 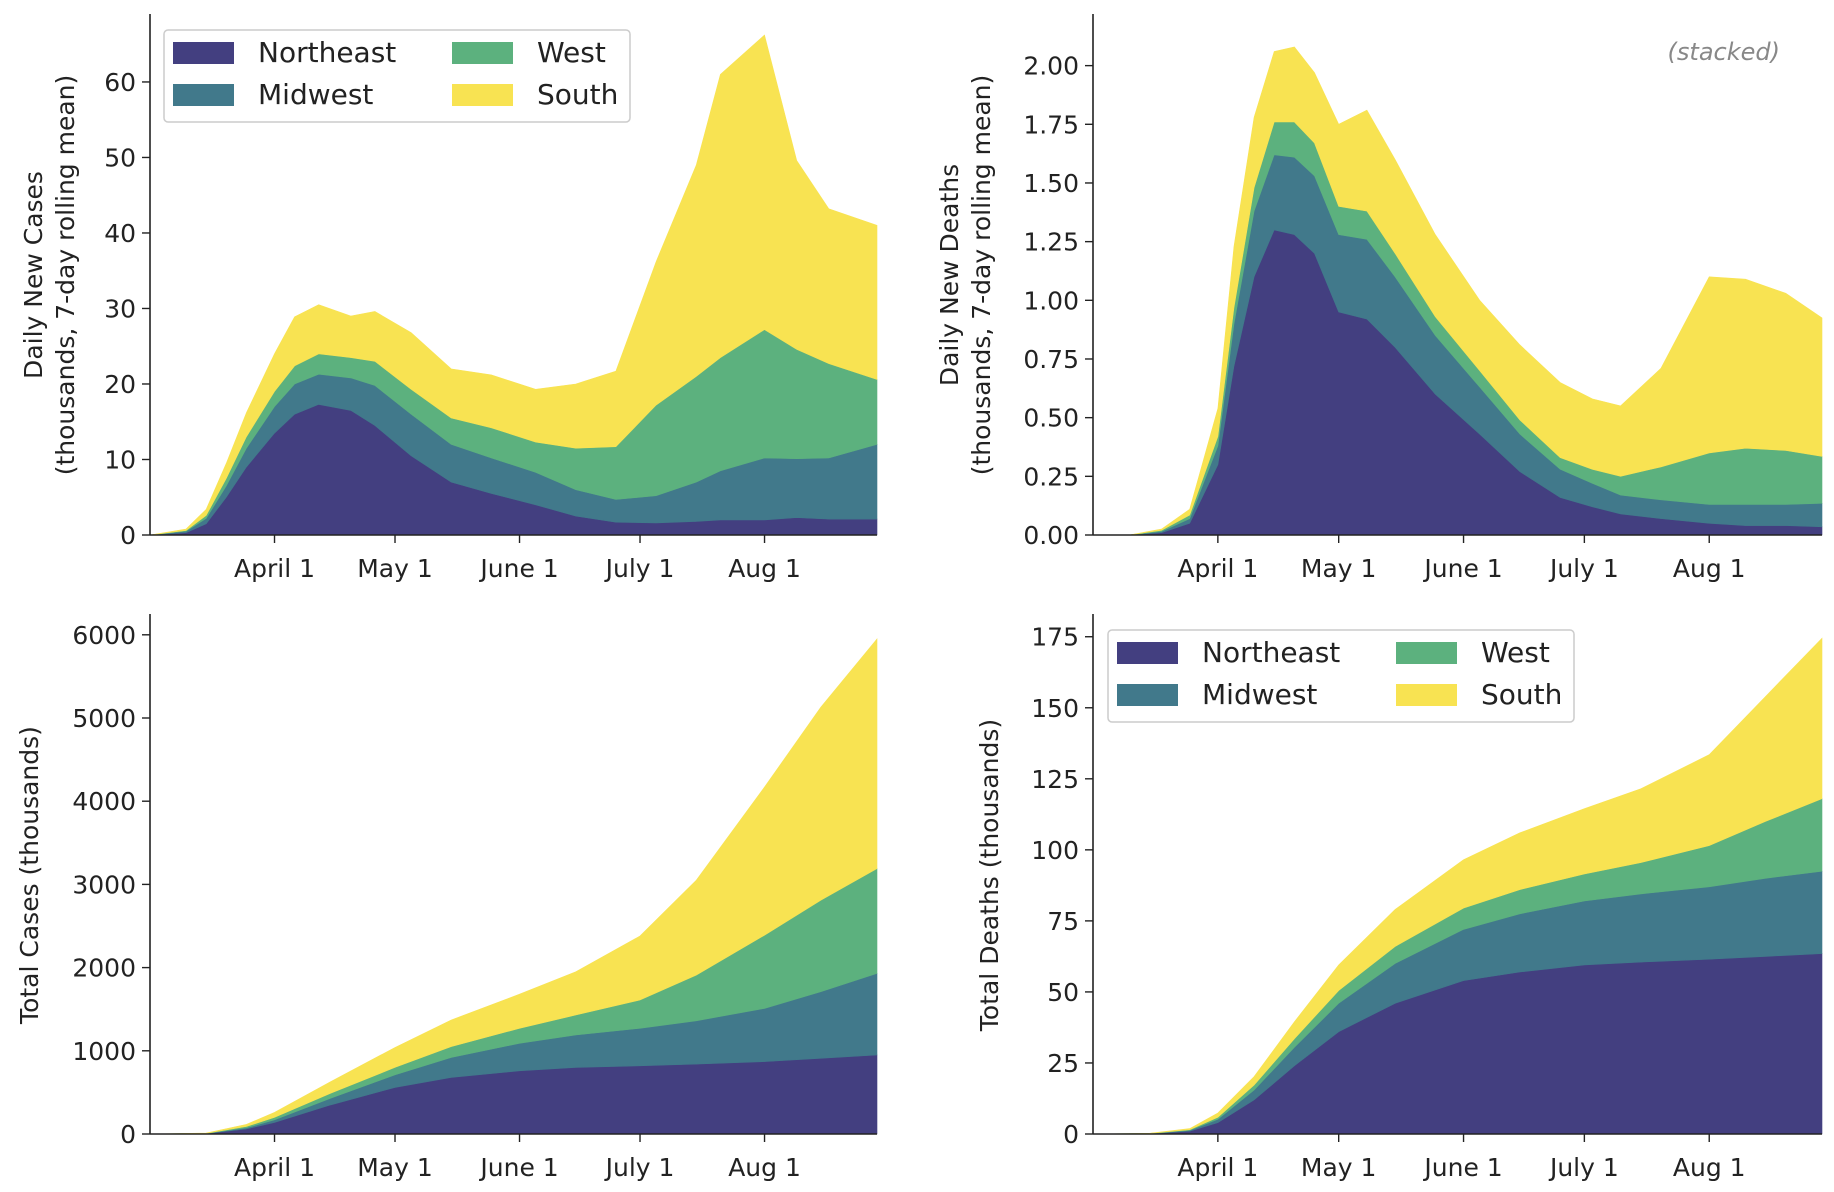 What do you see at coordinates (1071, 1134) in the screenshot?
I see `total-deaths-ytick-label: 0` at bounding box center [1071, 1134].